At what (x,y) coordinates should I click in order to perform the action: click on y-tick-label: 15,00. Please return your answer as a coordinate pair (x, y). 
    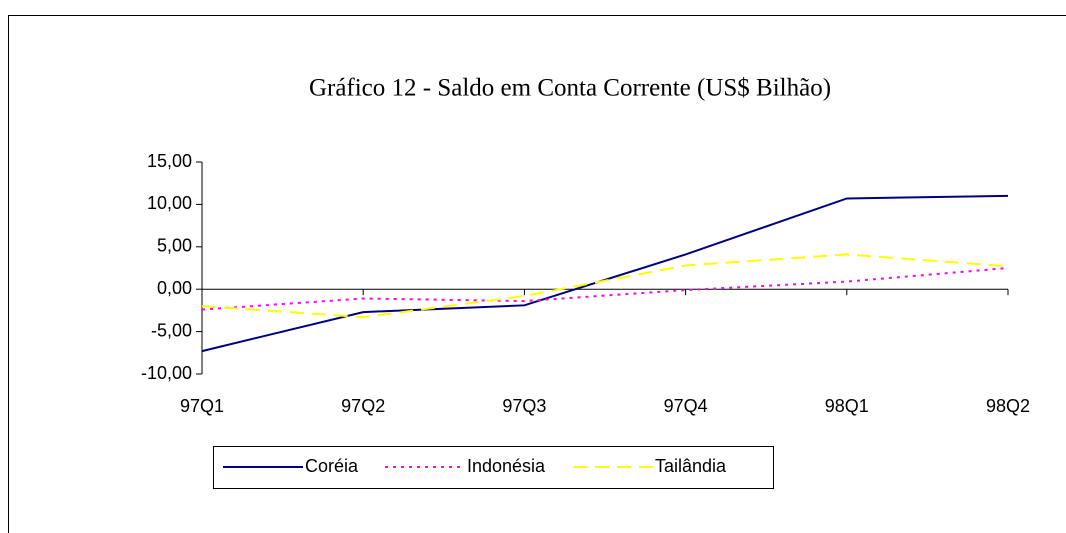
    Looking at the image, I should click on (169, 161).